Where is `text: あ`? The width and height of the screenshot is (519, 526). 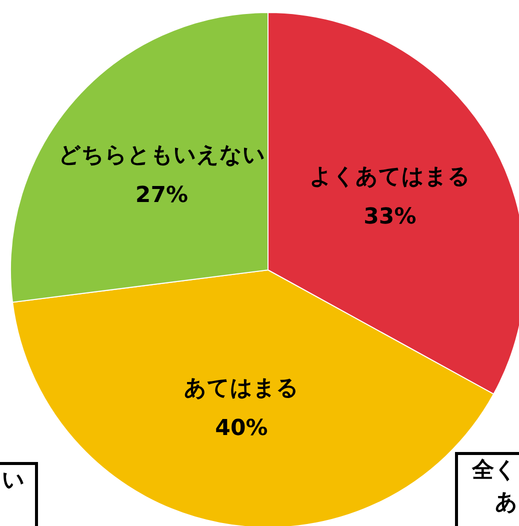
text: あ is located at coordinates (506, 503).